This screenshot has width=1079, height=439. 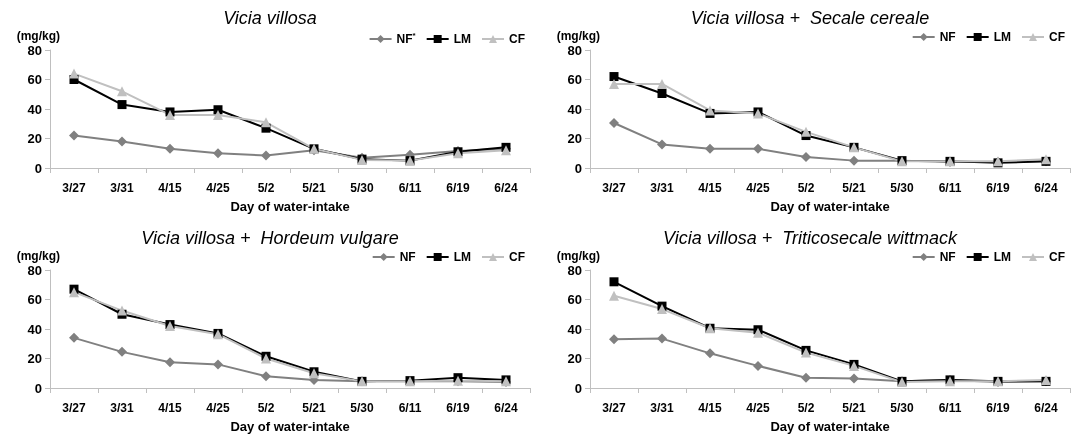 I want to click on chart-title: Vicia villosa + Hordeum vulgare, so click(x=270, y=237).